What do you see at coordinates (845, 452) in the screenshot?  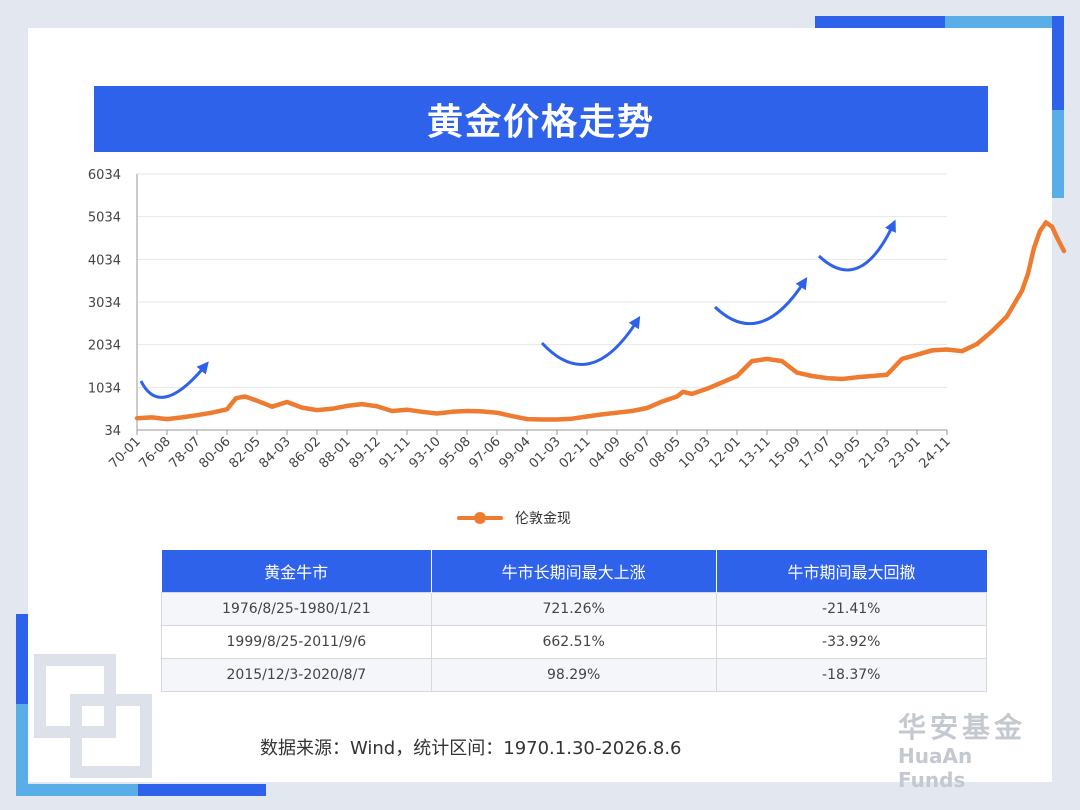 I see `x-tick-label: 19-05` at bounding box center [845, 452].